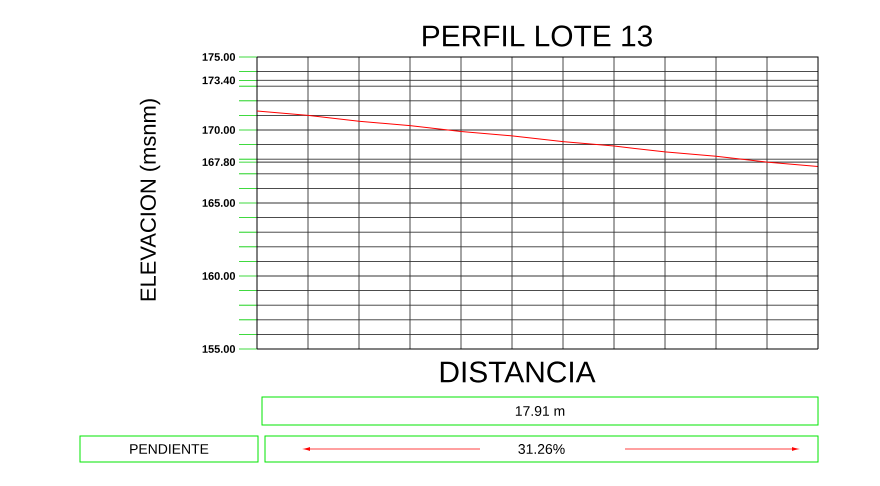 The width and height of the screenshot is (880, 486). Describe the element at coordinates (219, 57) in the screenshot. I see `y-tick-label: 175.00` at that location.